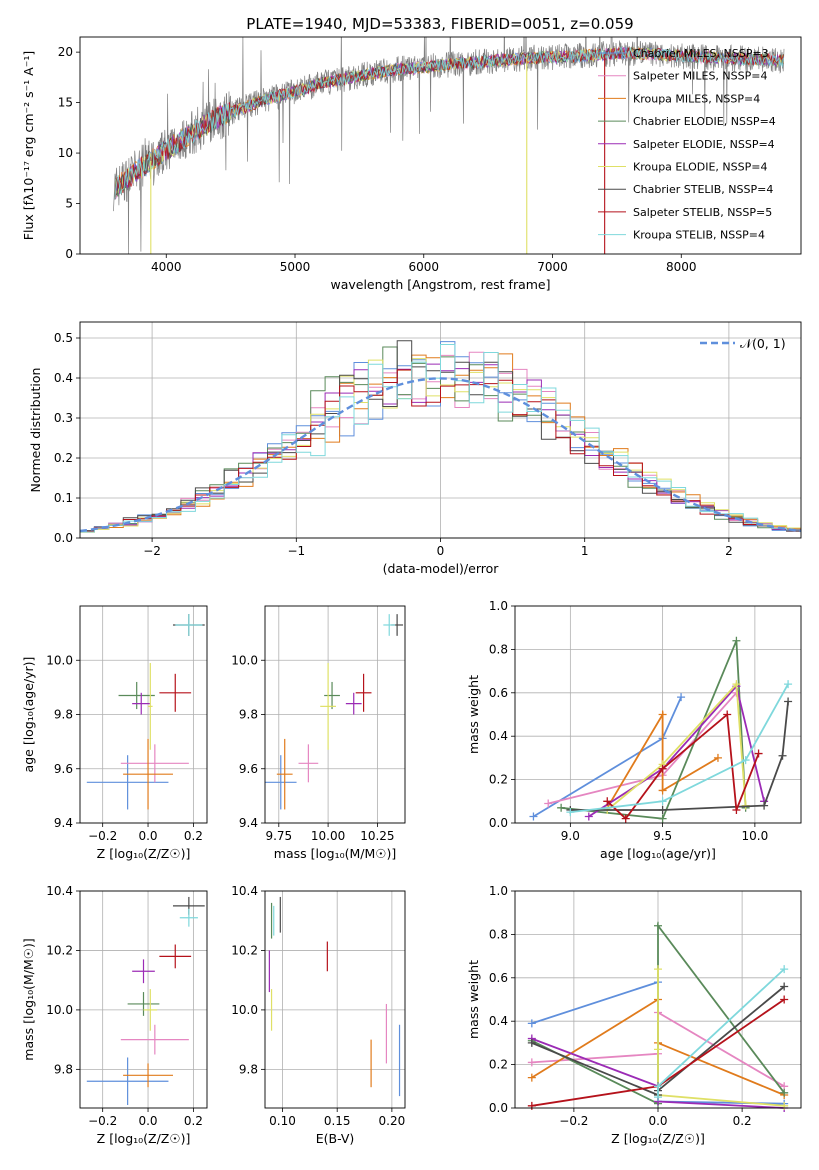 The image size is (819, 1170). What do you see at coordinates (65, 52) in the screenshot?
I see `y-tick-label: 20` at bounding box center [65, 52].